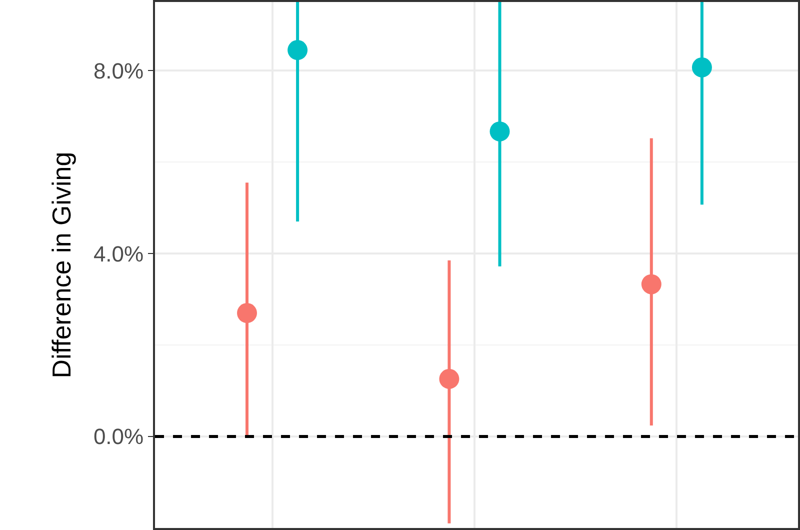  What do you see at coordinates (61, 265) in the screenshot?
I see `y-axis-title: Difference in Giving` at bounding box center [61, 265].